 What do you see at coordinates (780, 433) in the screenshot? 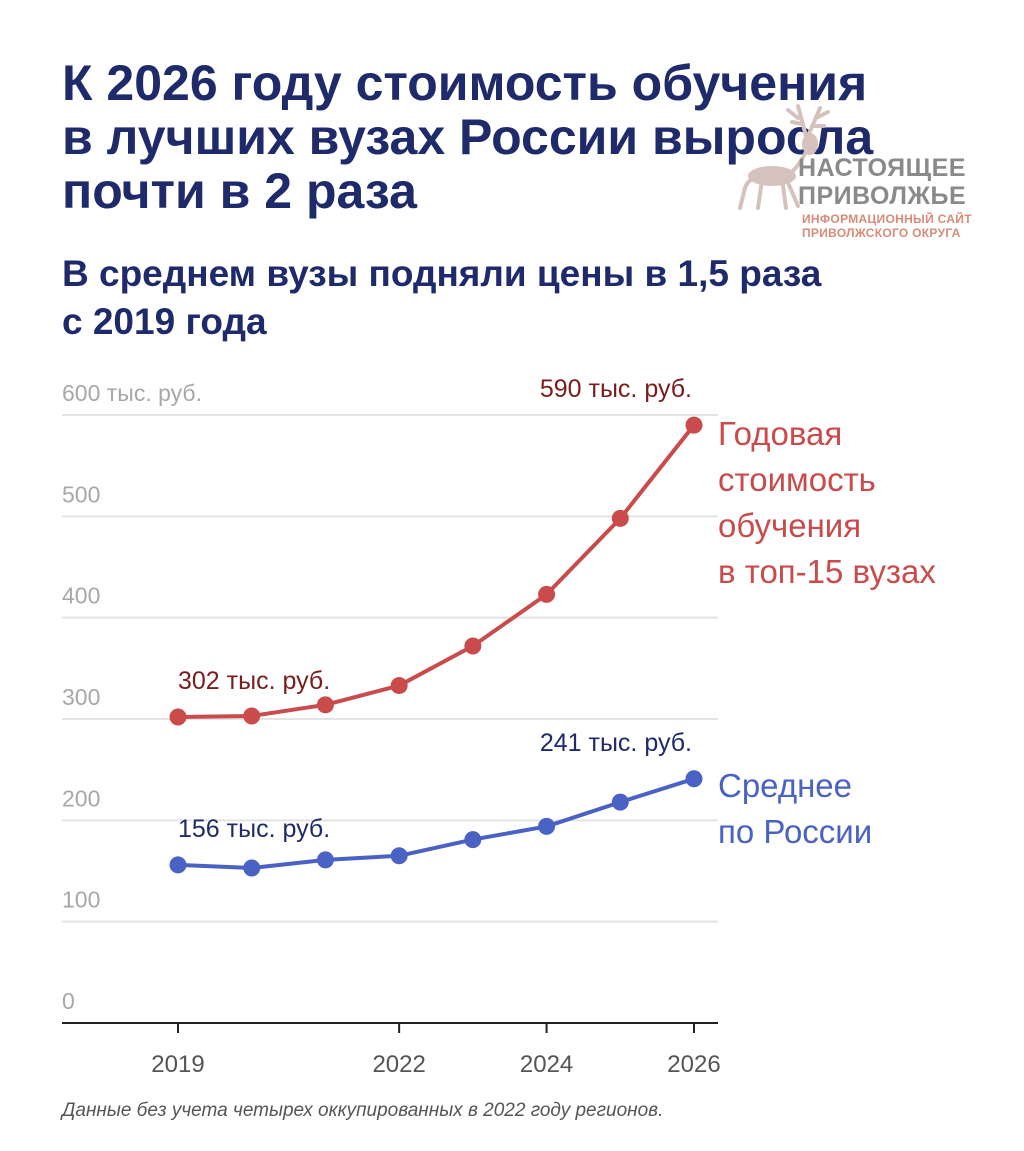
I see `series-name: Годовая` at bounding box center [780, 433].